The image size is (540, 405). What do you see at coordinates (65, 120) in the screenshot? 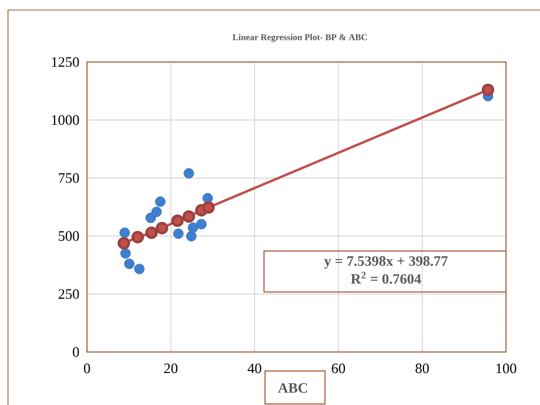
I see `y-tick-label: 1000` at bounding box center [65, 120].